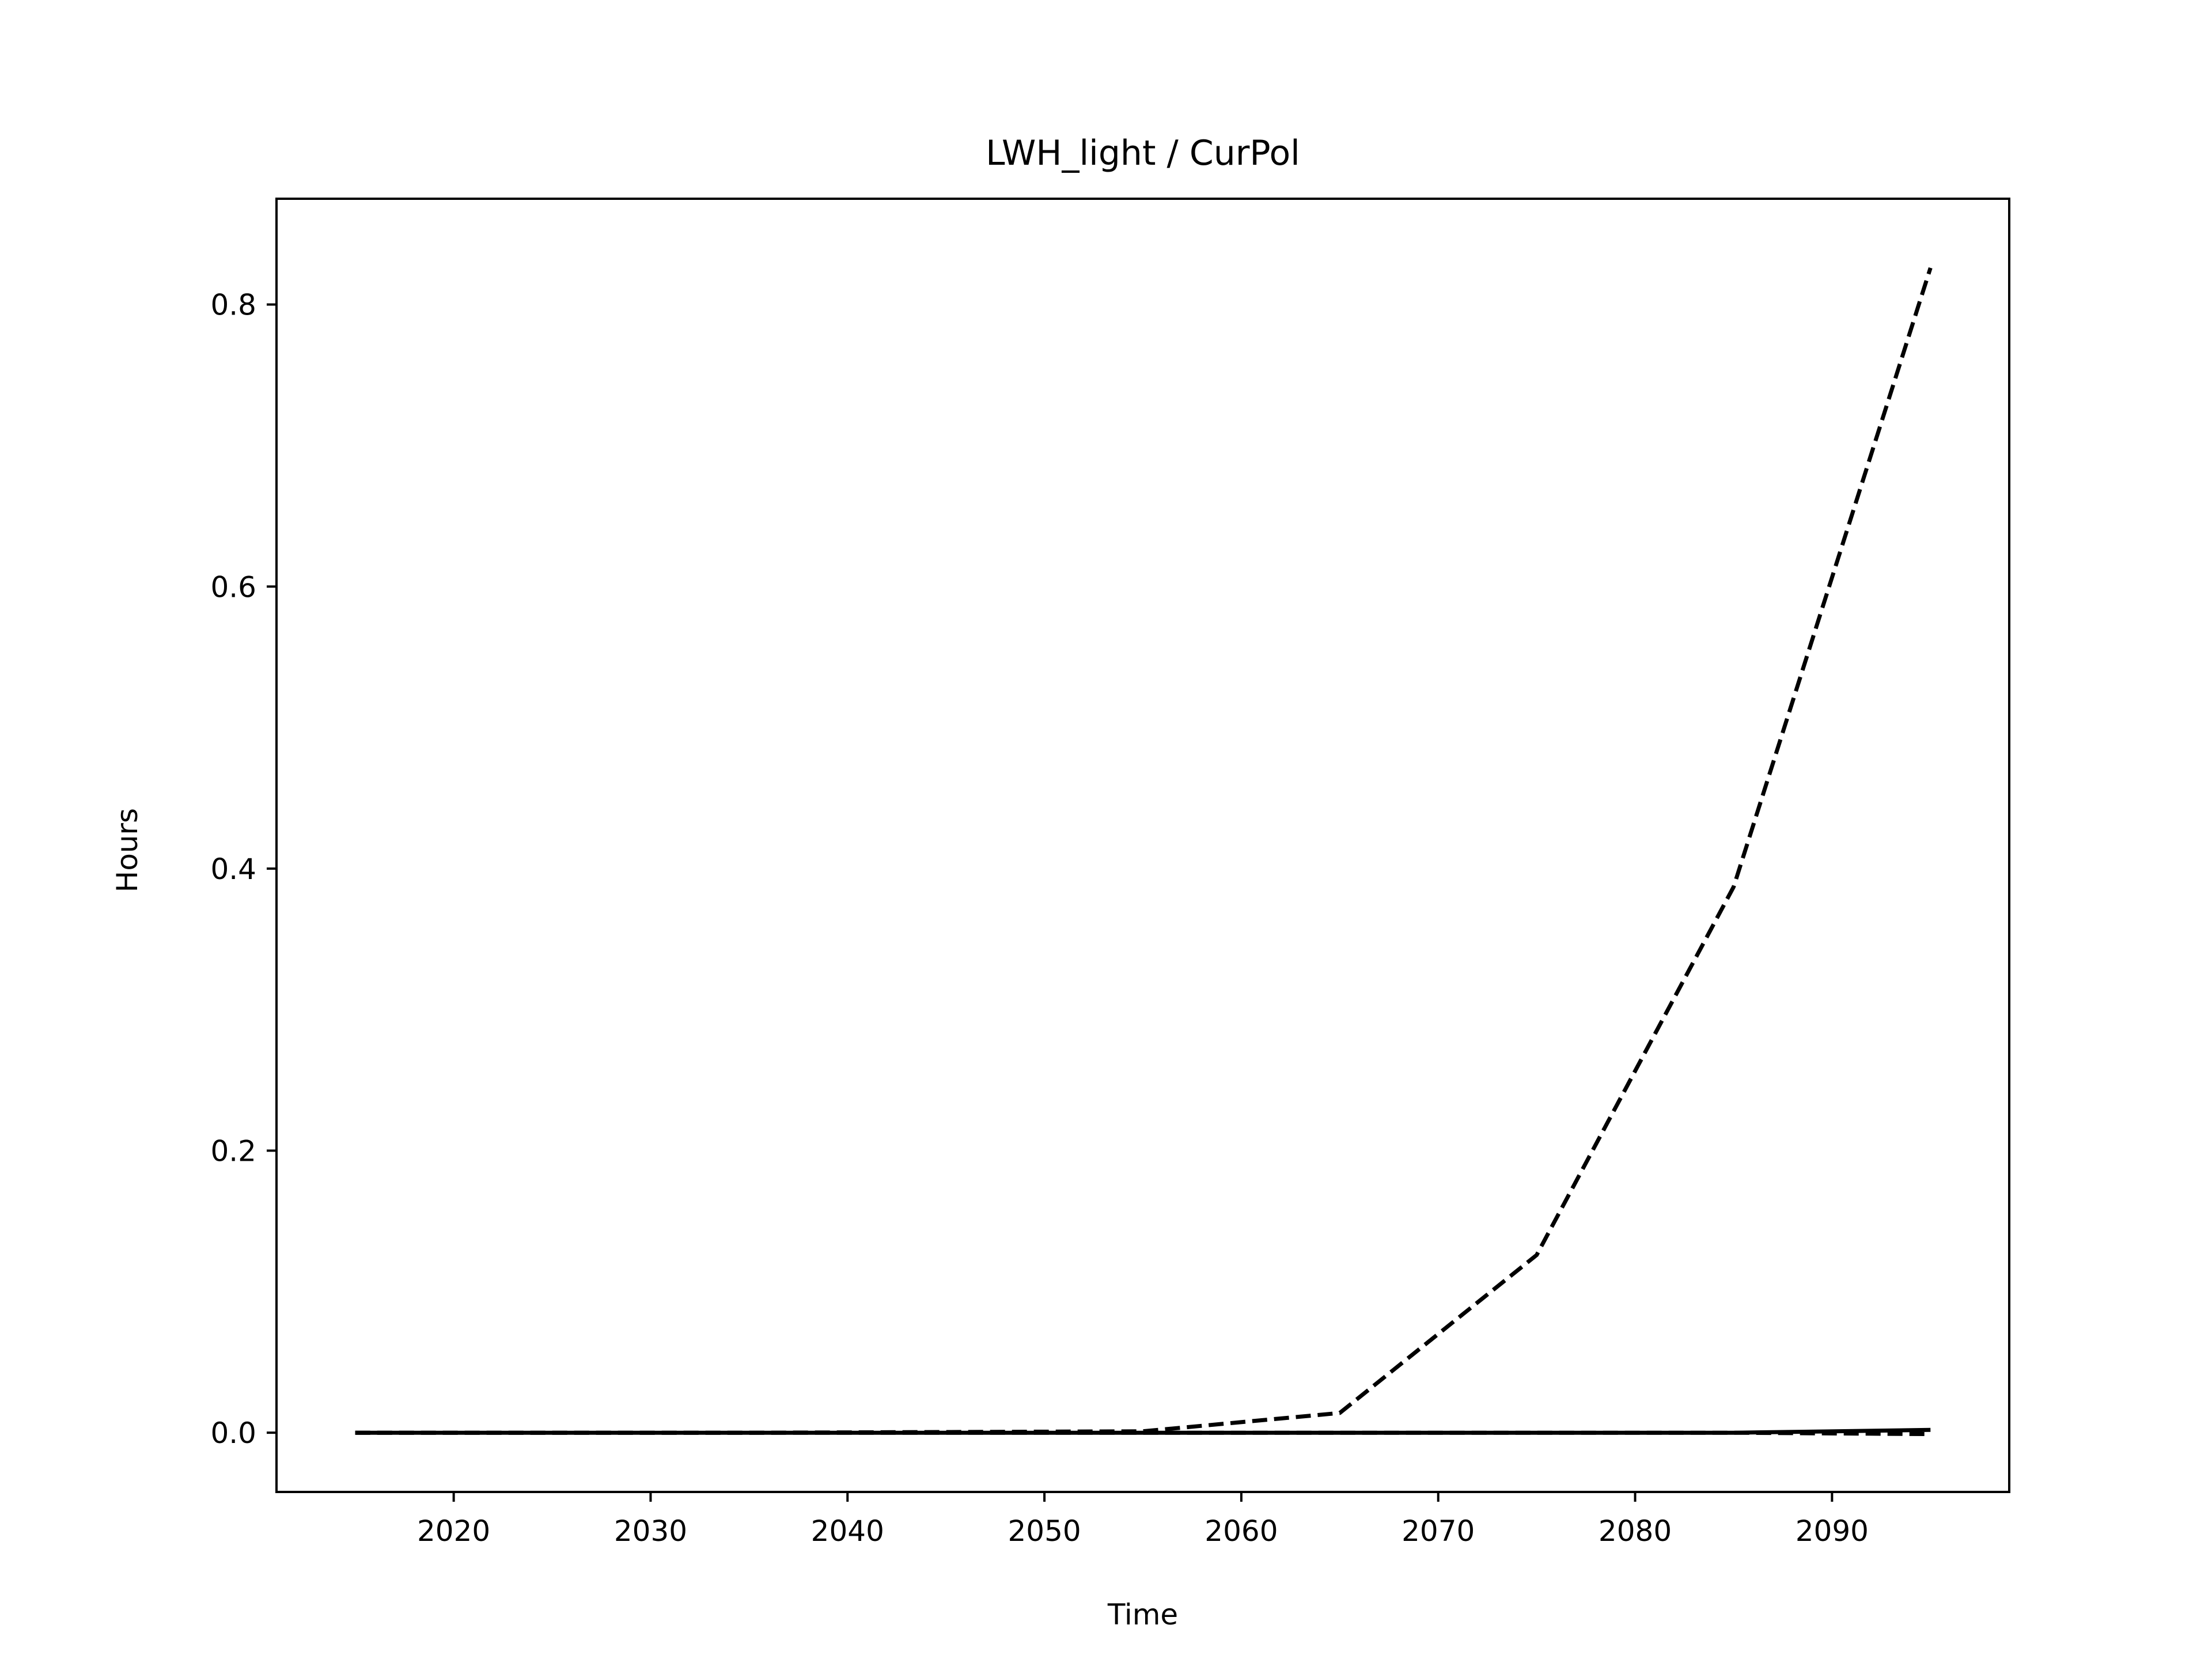  Describe the element at coordinates (1832, 1531) in the screenshot. I see `x-tick-label: 2090` at that location.